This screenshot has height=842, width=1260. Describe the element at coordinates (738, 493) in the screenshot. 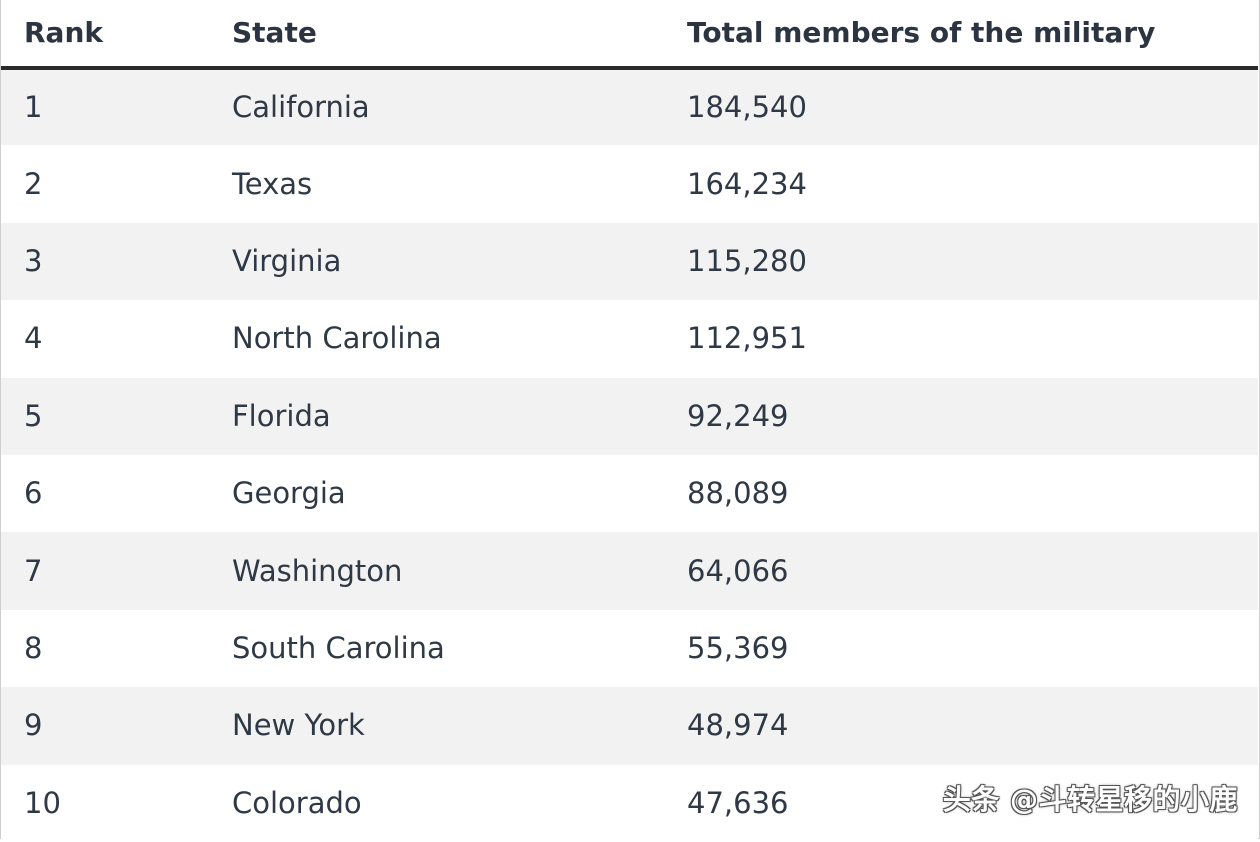

I see `cell-total-members: 88,089` at that location.